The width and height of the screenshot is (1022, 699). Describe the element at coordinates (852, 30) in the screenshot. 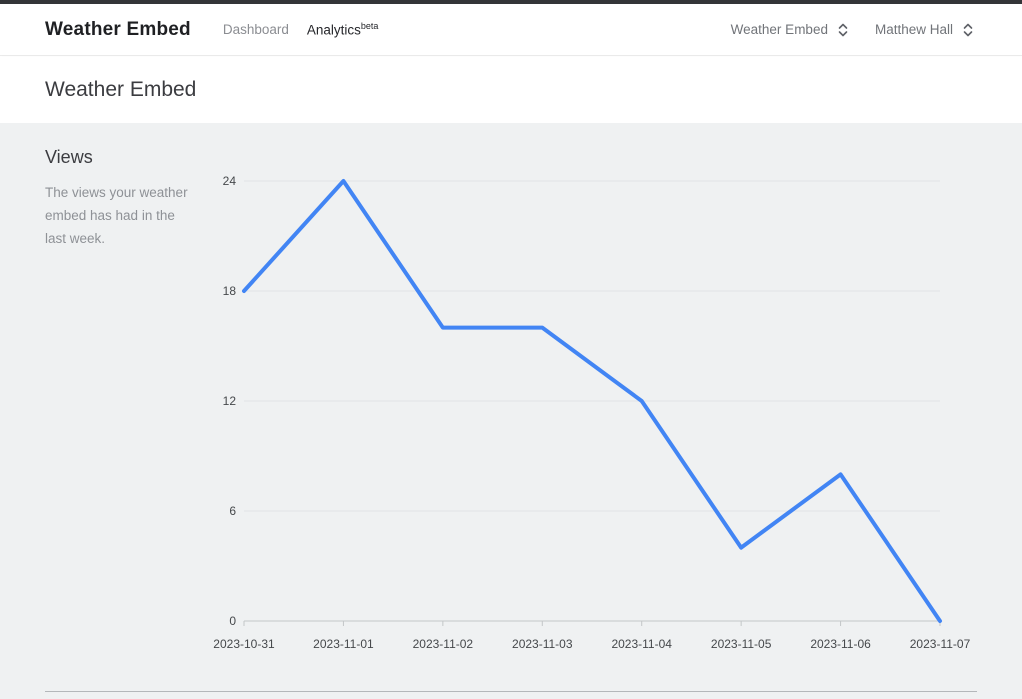

I see `header-selectors: Weather Embed Matthew Hall` at that location.